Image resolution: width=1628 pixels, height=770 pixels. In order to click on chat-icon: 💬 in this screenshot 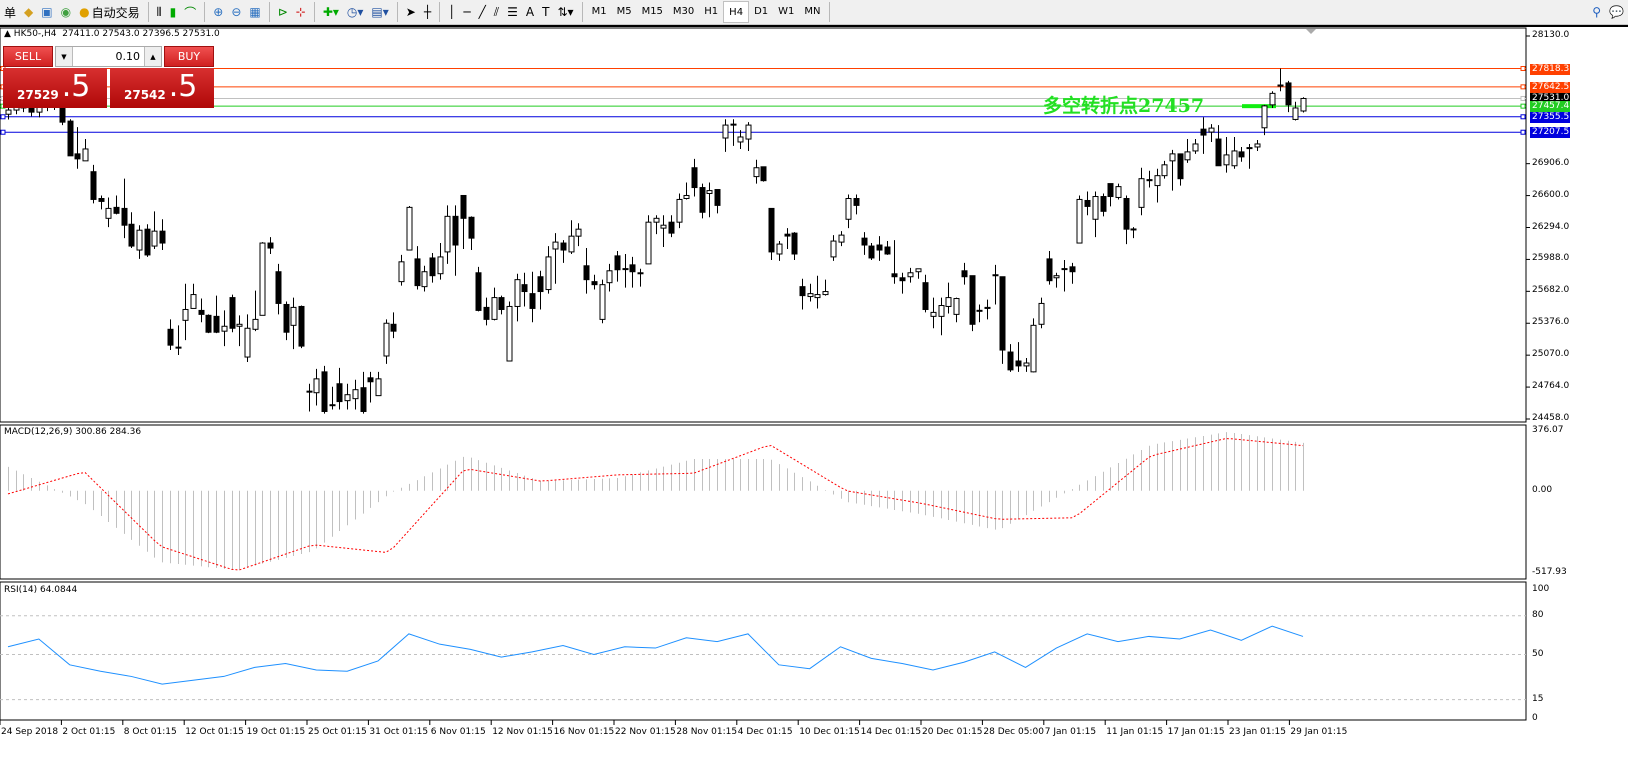, I will do `click(1616, 12)`.